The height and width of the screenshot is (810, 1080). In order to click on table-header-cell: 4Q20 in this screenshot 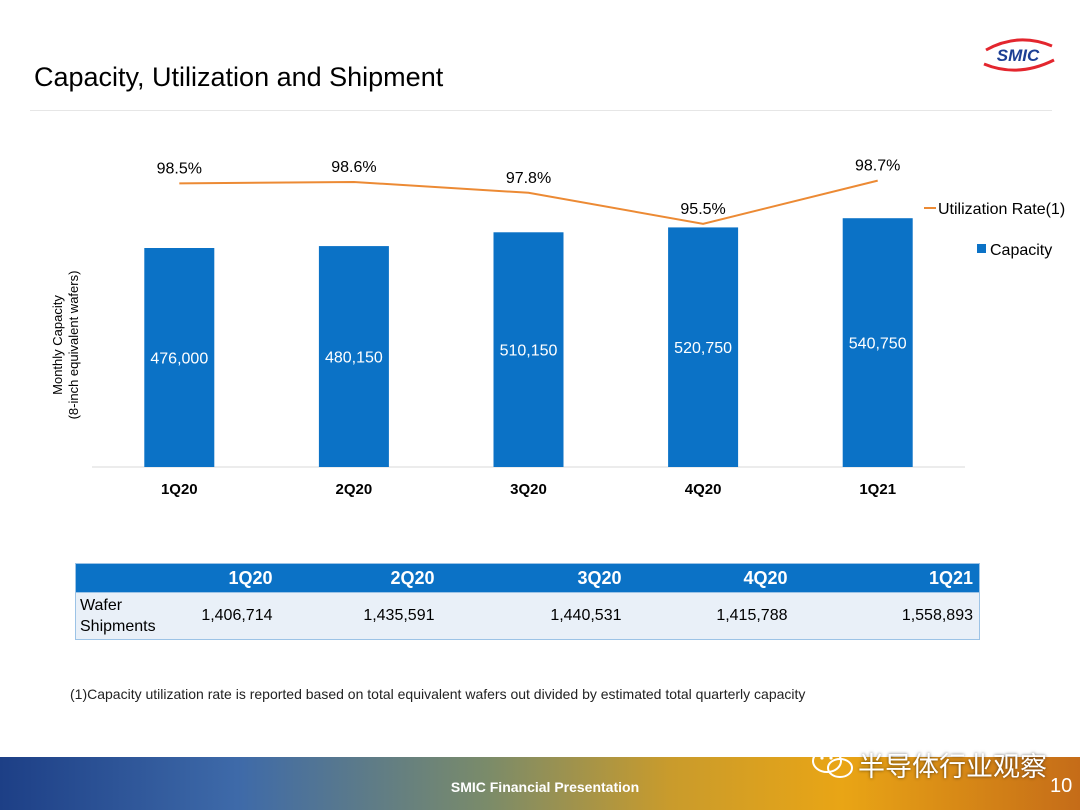, I will do `click(710, 578)`.